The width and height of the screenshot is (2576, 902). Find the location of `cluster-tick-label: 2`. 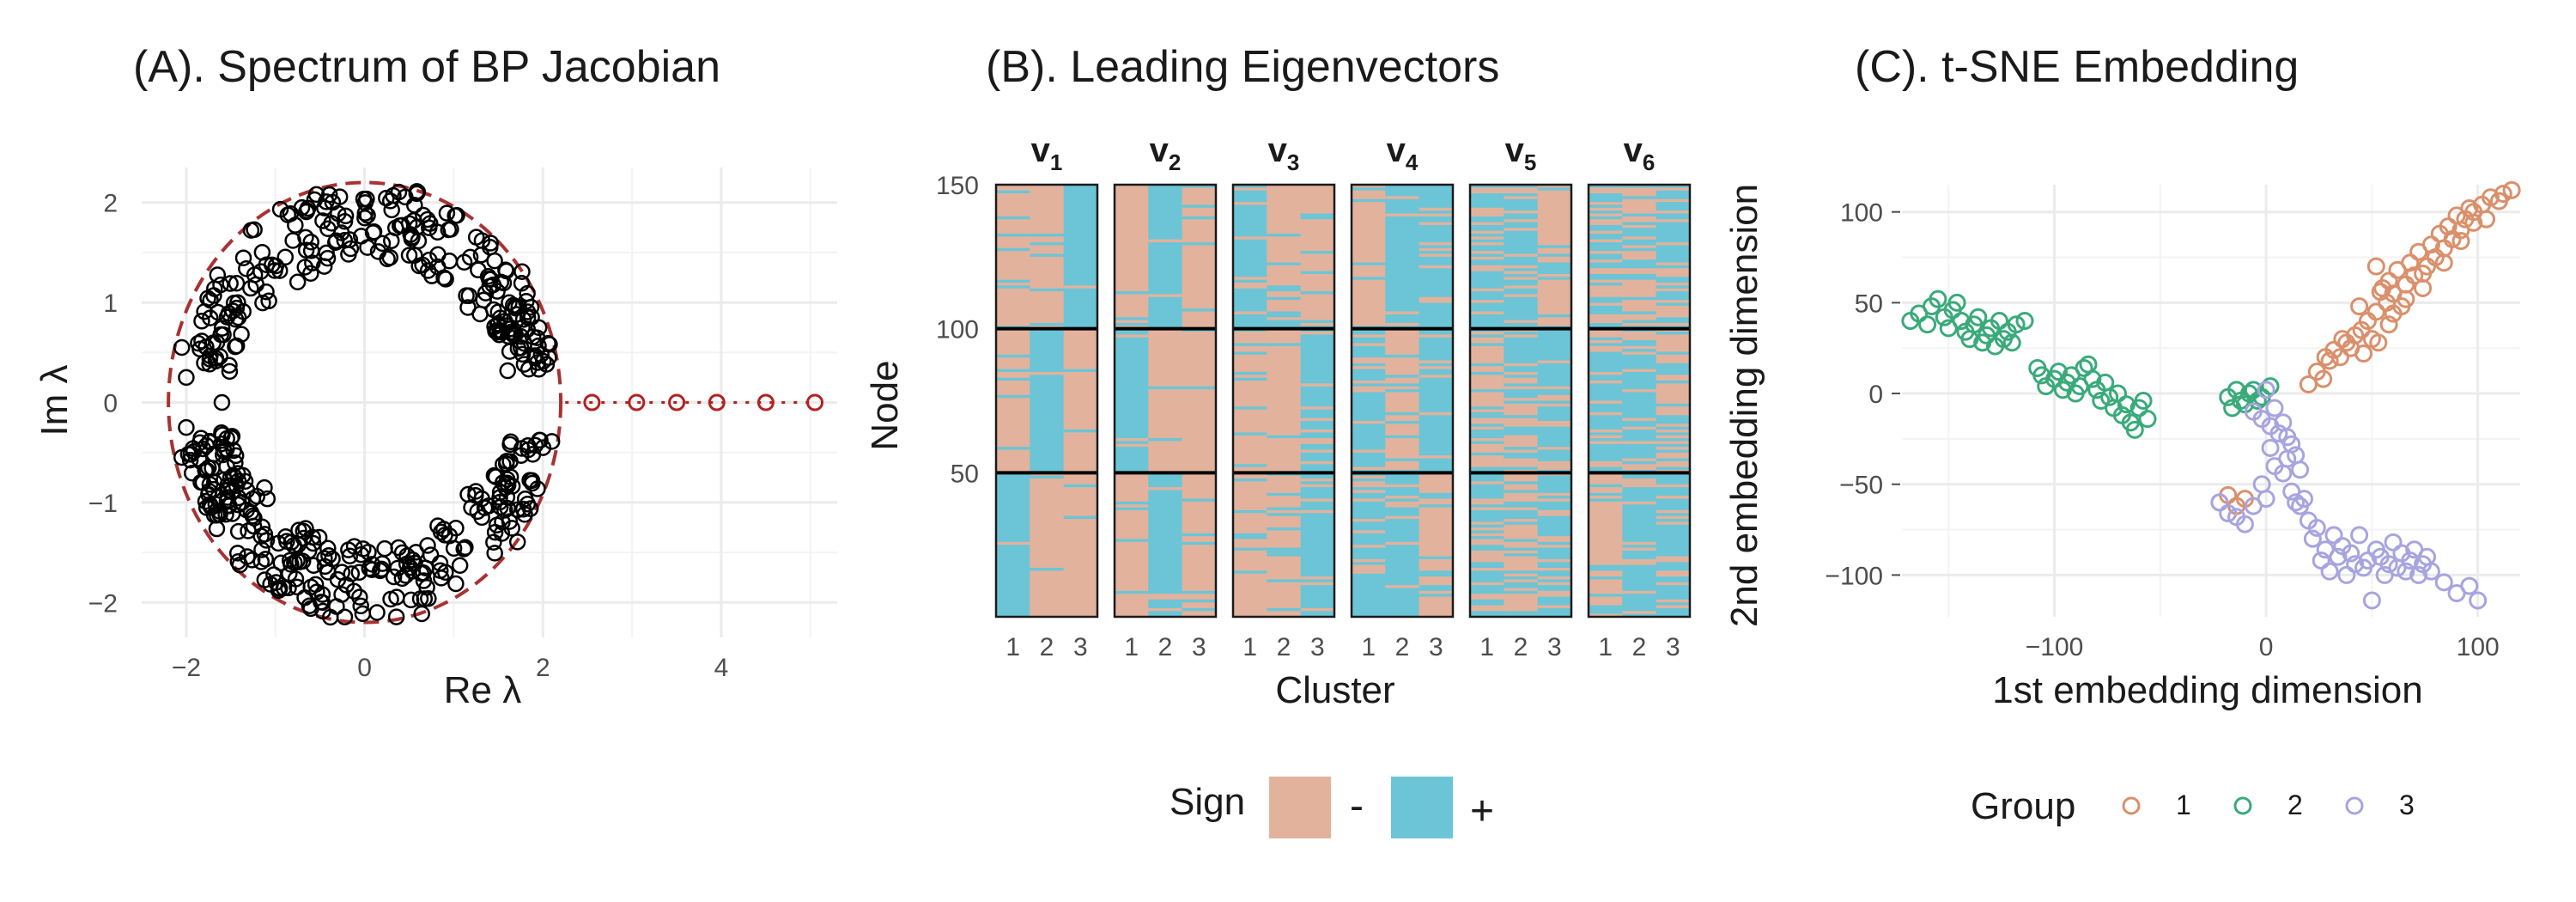

cluster-tick-label: 2 is located at coordinates (1402, 647).